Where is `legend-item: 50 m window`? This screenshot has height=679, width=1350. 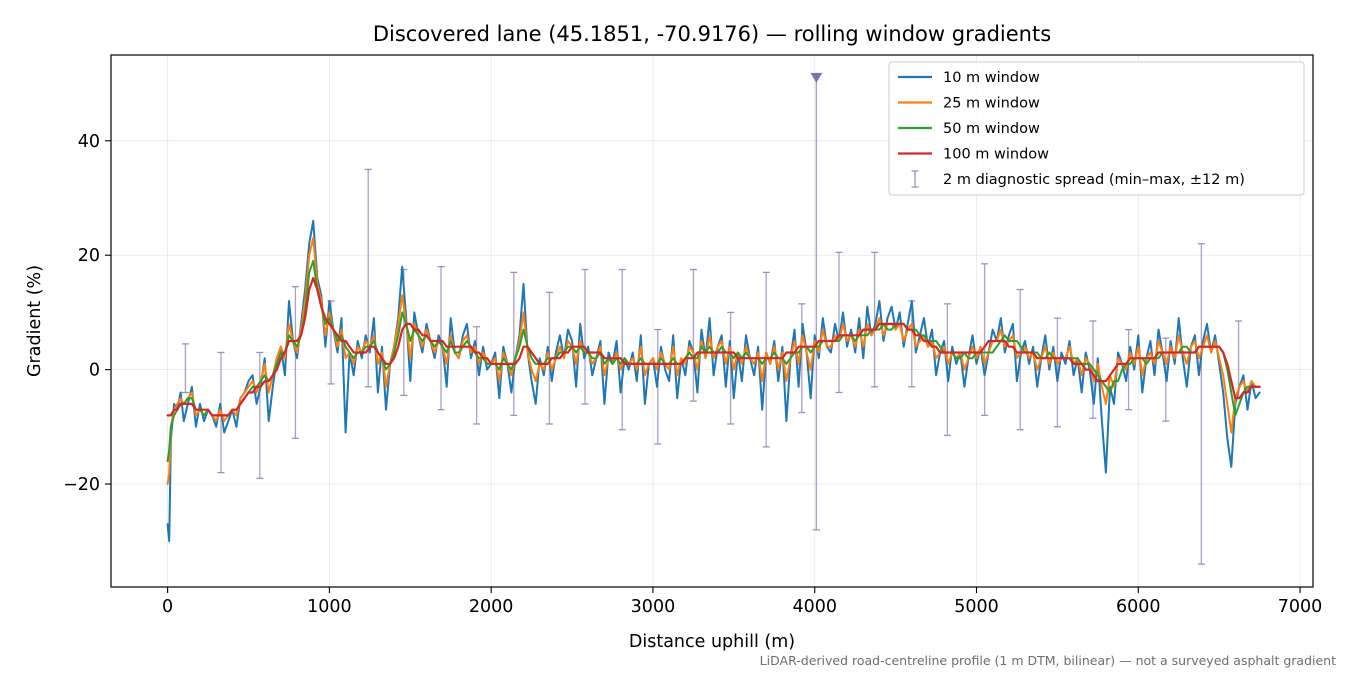
legend-item: 50 m window is located at coordinates (969, 129).